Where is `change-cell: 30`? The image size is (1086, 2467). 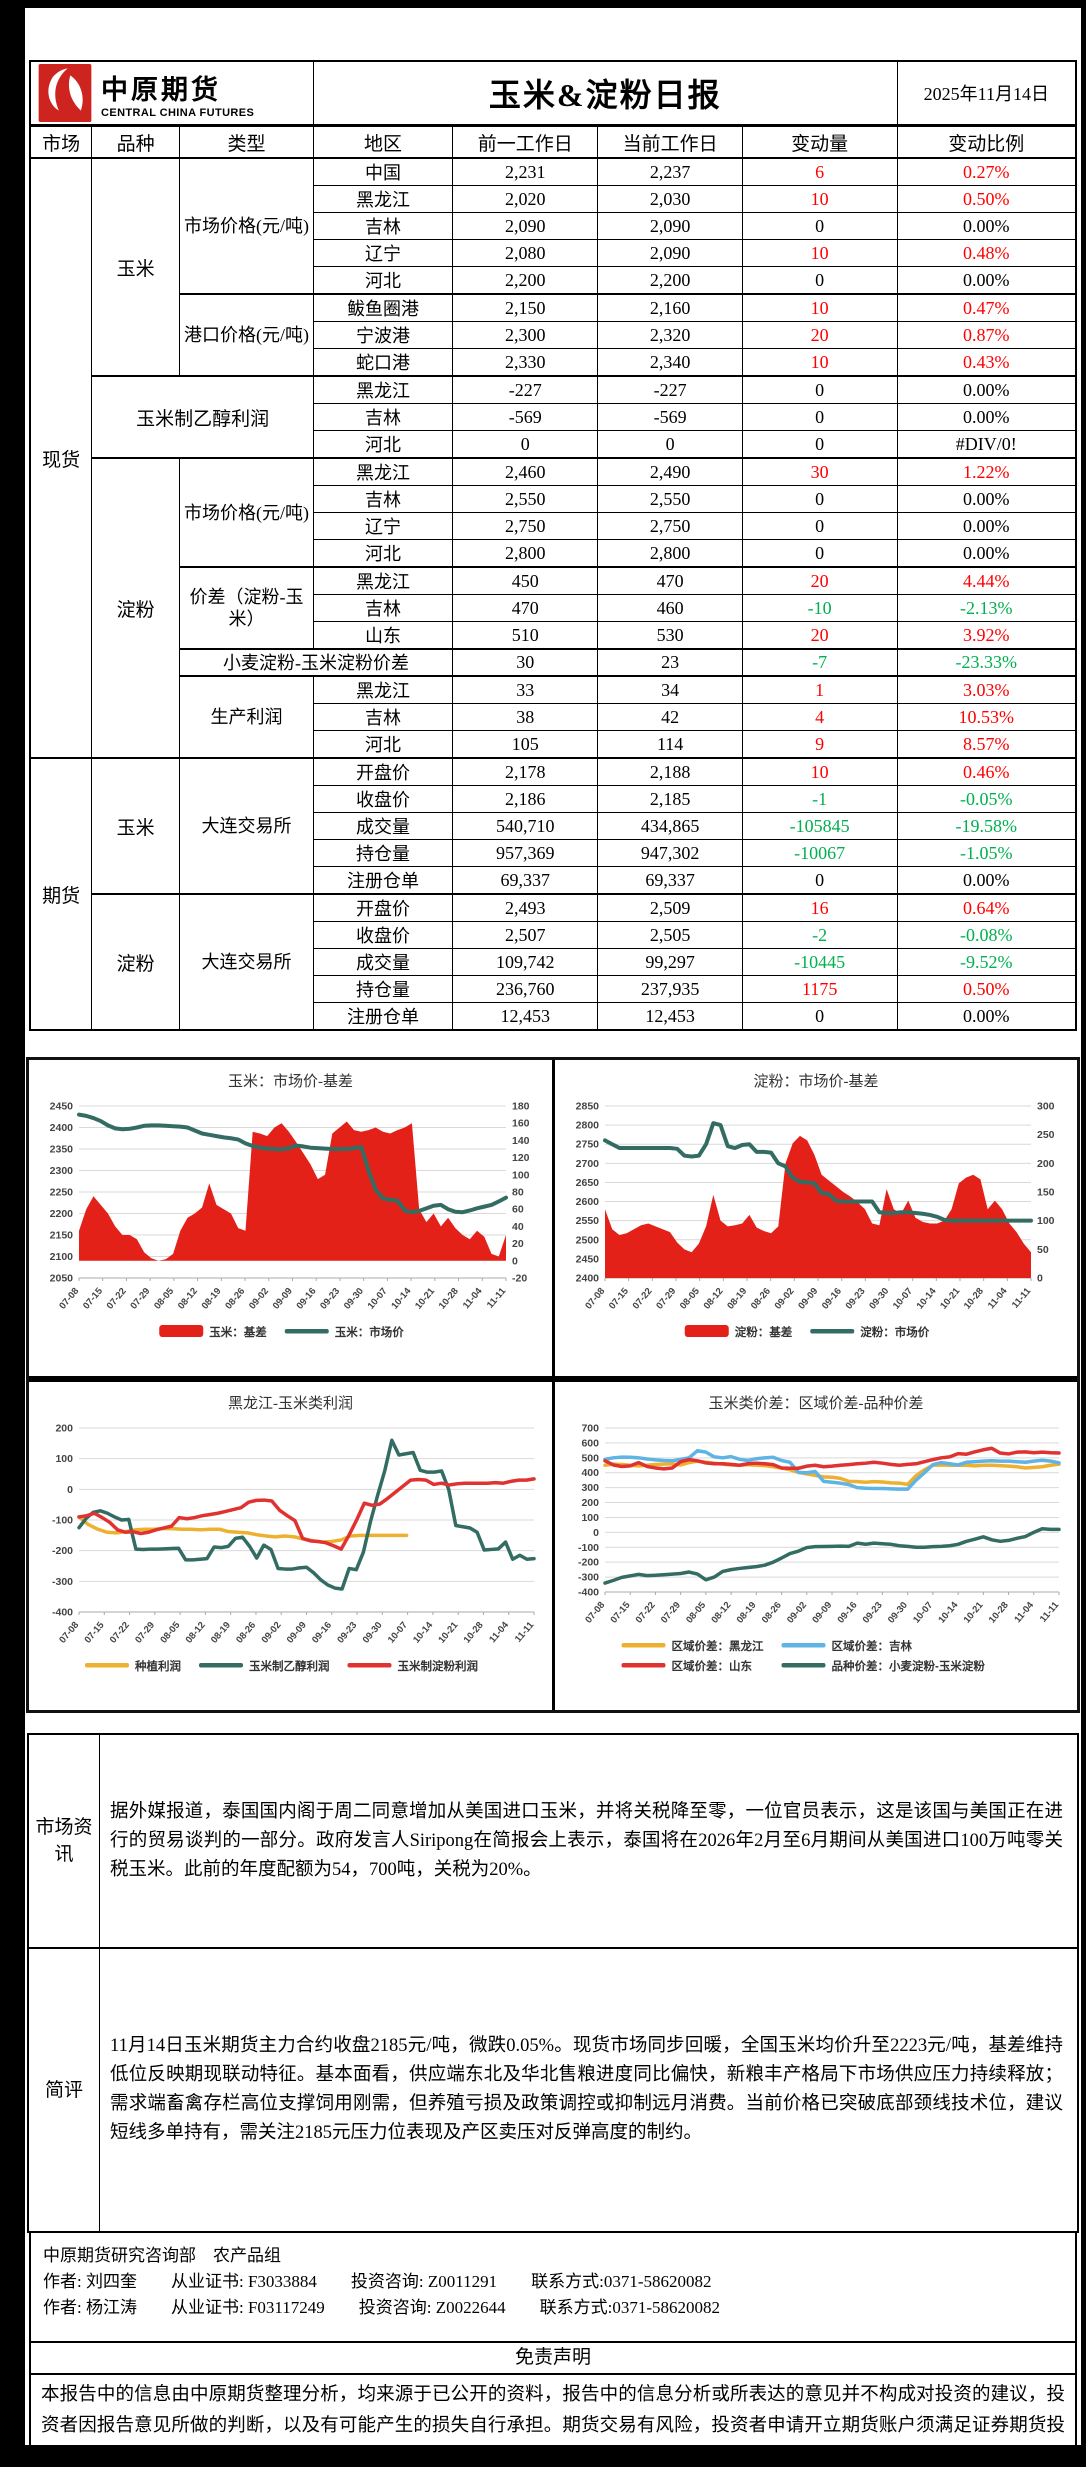 change-cell: 30 is located at coordinates (819, 471).